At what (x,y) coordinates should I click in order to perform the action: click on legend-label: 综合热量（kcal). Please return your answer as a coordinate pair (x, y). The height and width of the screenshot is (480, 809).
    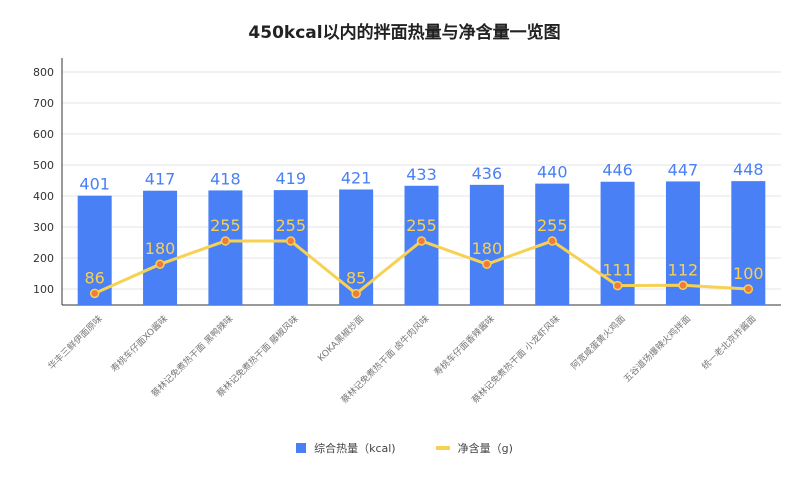
    Looking at the image, I should click on (355, 448).